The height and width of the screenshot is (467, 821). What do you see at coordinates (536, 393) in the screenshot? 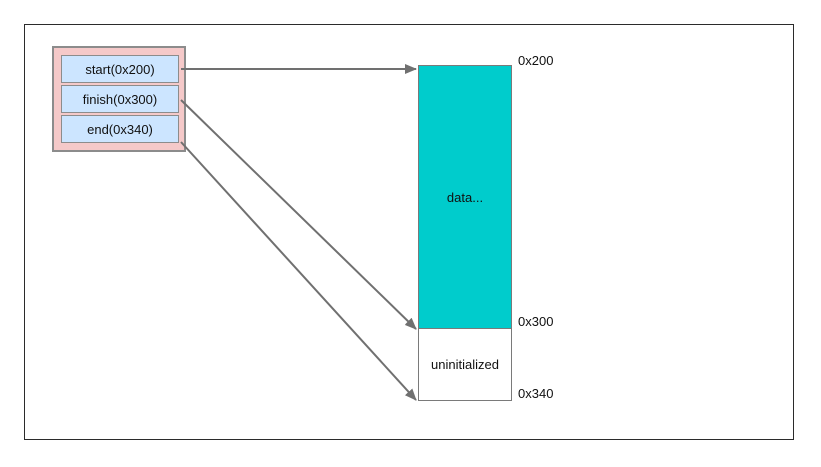
I see `address-label-end: 0x340` at bounding box center [536, 393].